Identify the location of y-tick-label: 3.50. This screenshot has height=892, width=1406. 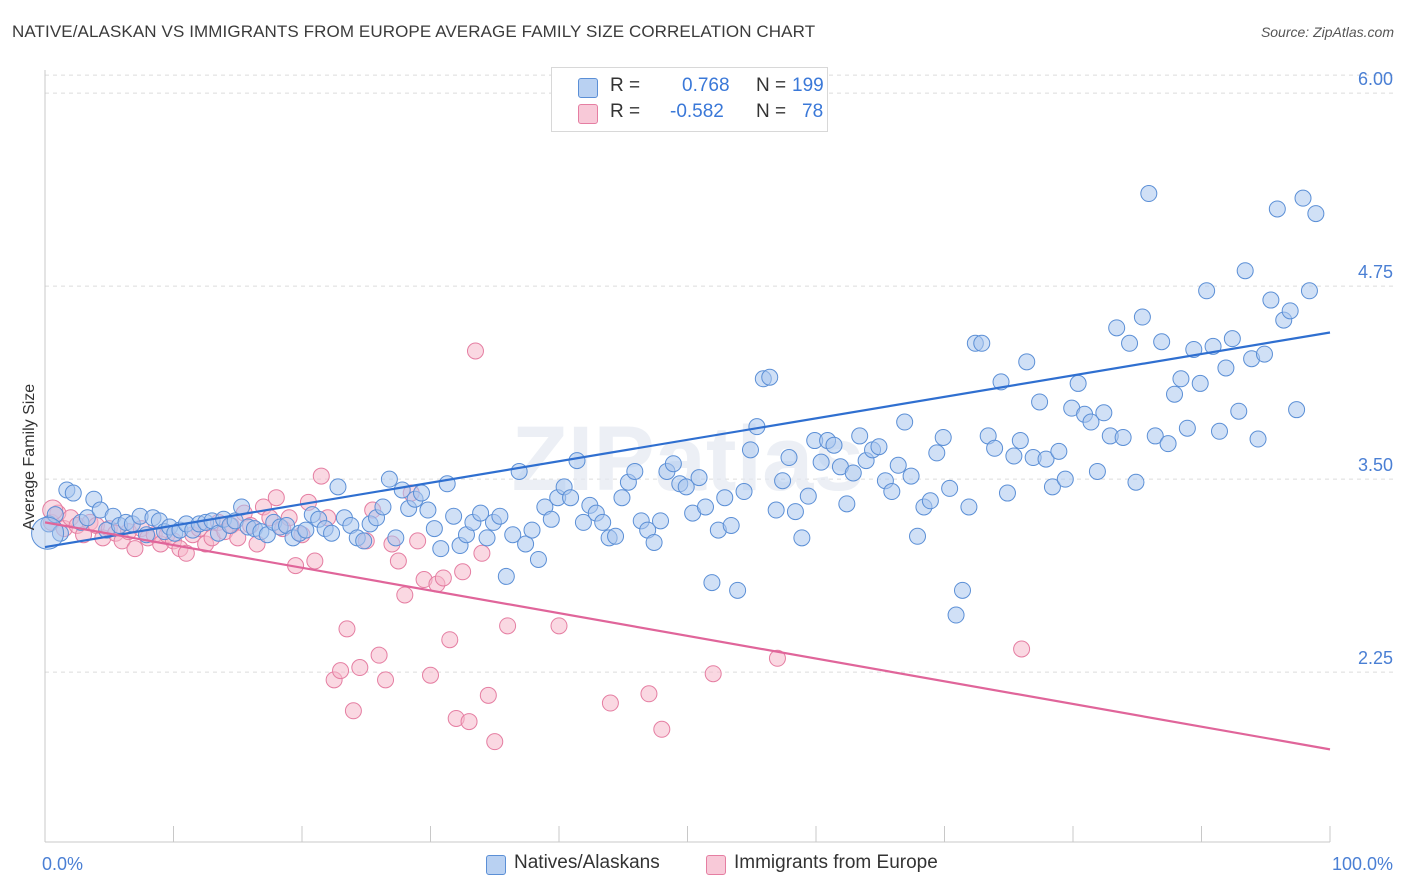
(1375, 465).